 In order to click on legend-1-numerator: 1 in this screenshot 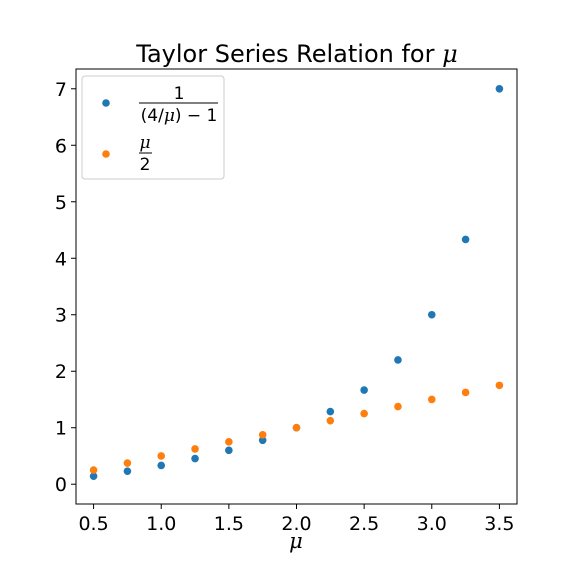, I will do `click(179, 94)`.